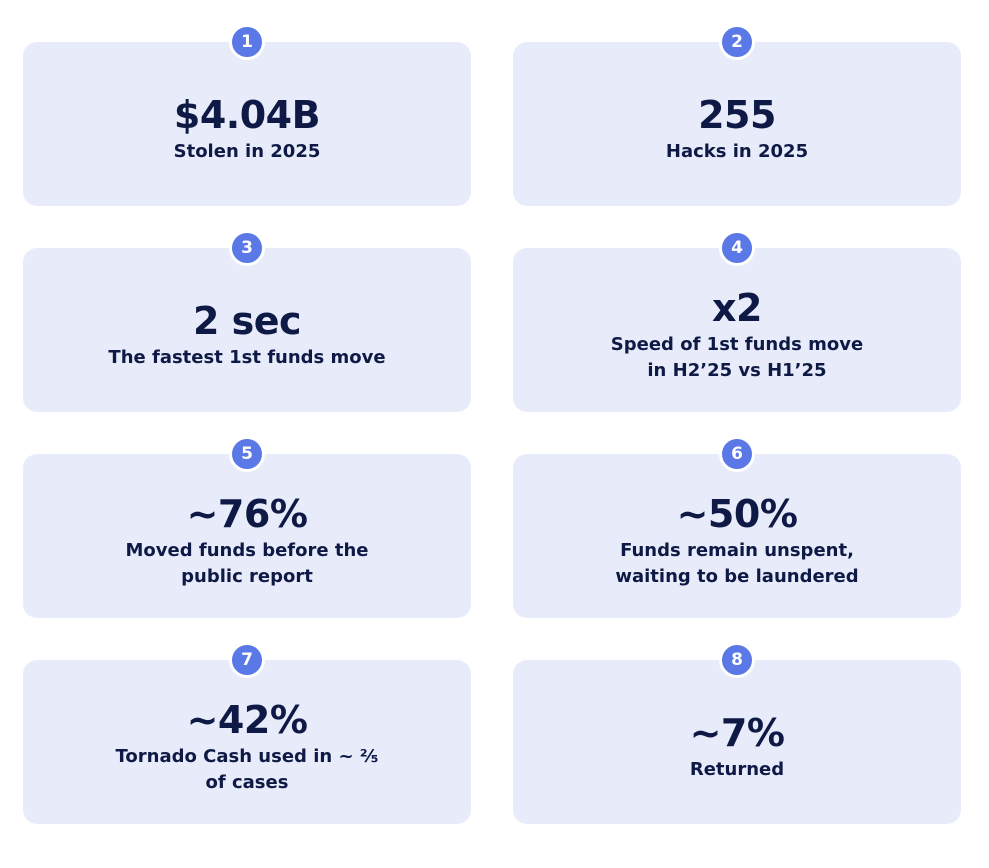 The height and width of the screenshot is (868, 989). What do you see at coordinates (247, 770) in the screenshot?
I see `stat-label: Tornado Cash used in ~ ⅖ of cases` at bounding box center [247, 770].